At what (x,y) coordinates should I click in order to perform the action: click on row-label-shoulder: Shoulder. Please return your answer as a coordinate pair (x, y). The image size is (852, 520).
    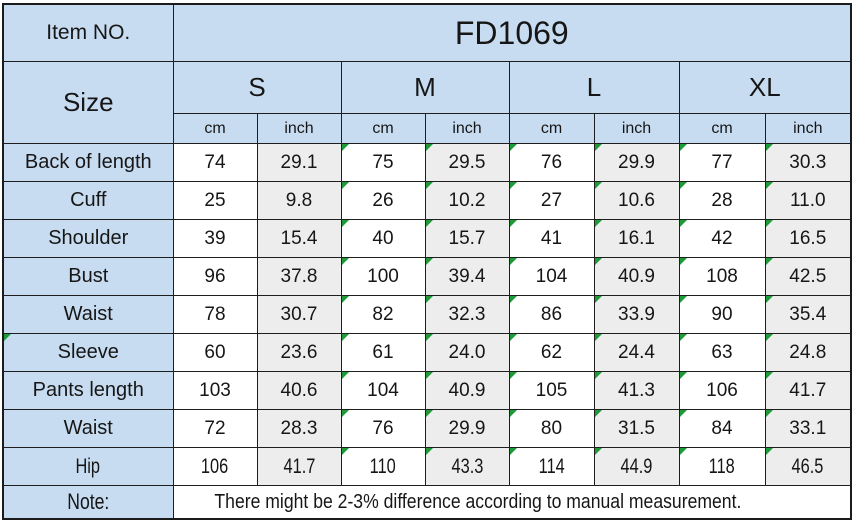
    Looking at the image, I should click on (88, 238).